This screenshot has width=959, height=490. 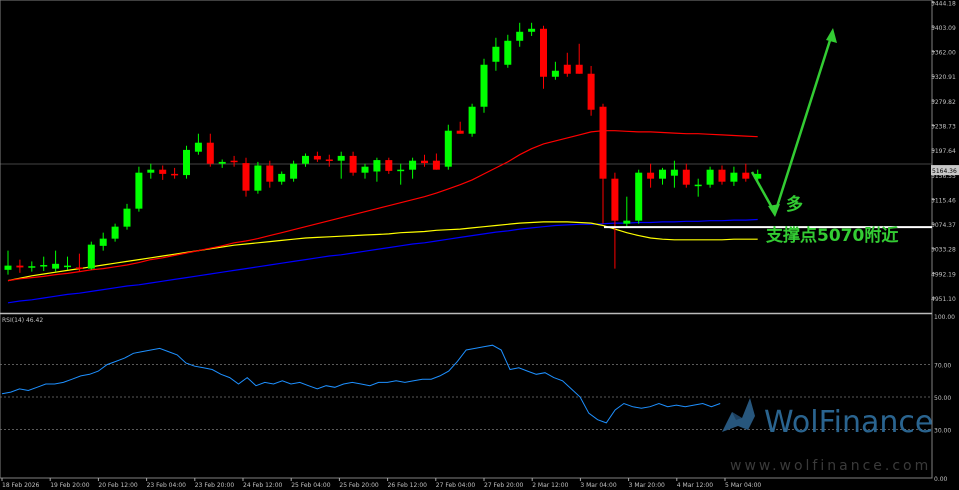 I want to click on rsi-tick-label: 0.00, so click(x=941, y=479).